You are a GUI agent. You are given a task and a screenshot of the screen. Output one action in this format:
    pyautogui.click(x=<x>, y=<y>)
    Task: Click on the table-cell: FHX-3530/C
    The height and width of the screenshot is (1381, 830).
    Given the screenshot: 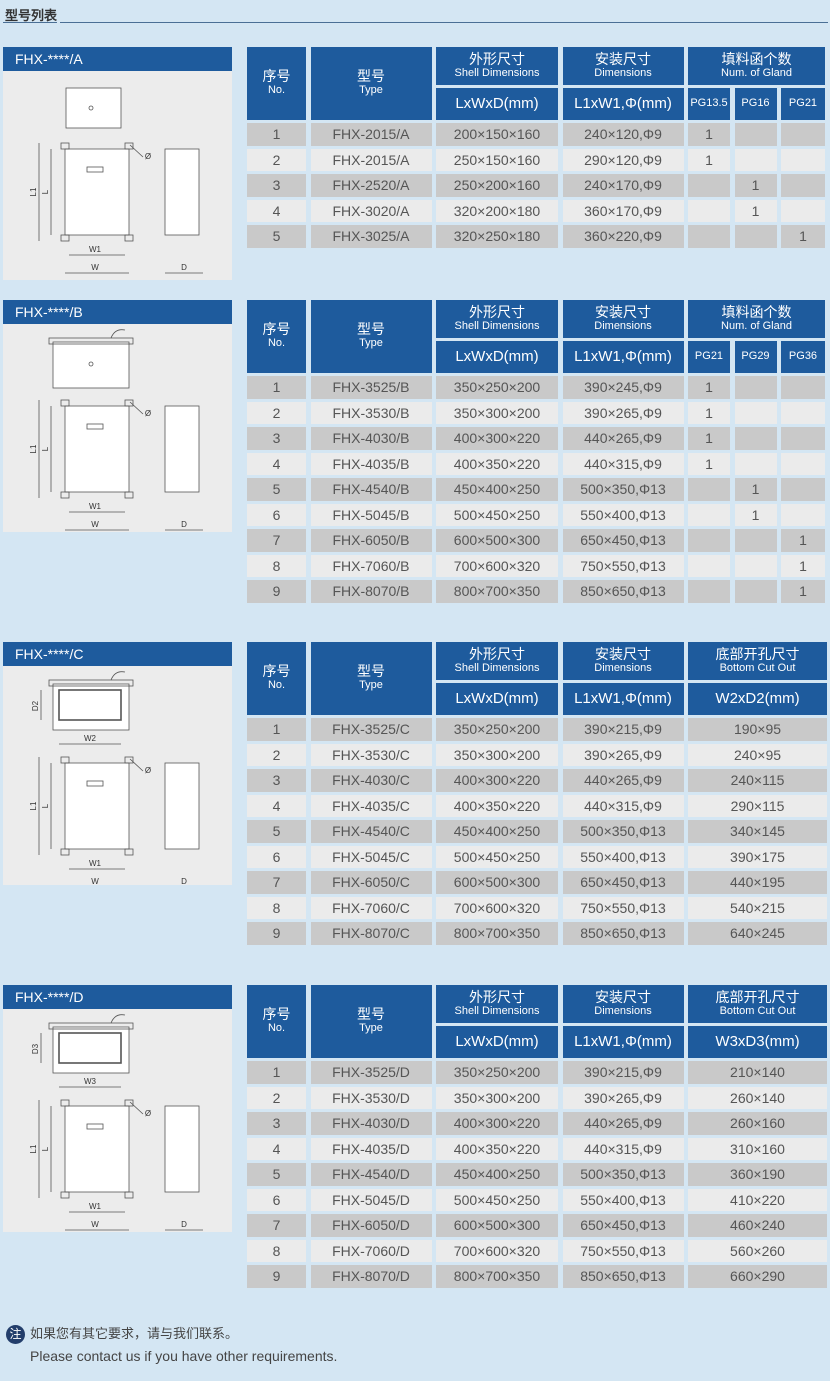 What is the action you would take?
    pyautogui.click(x=371, y=754)
    